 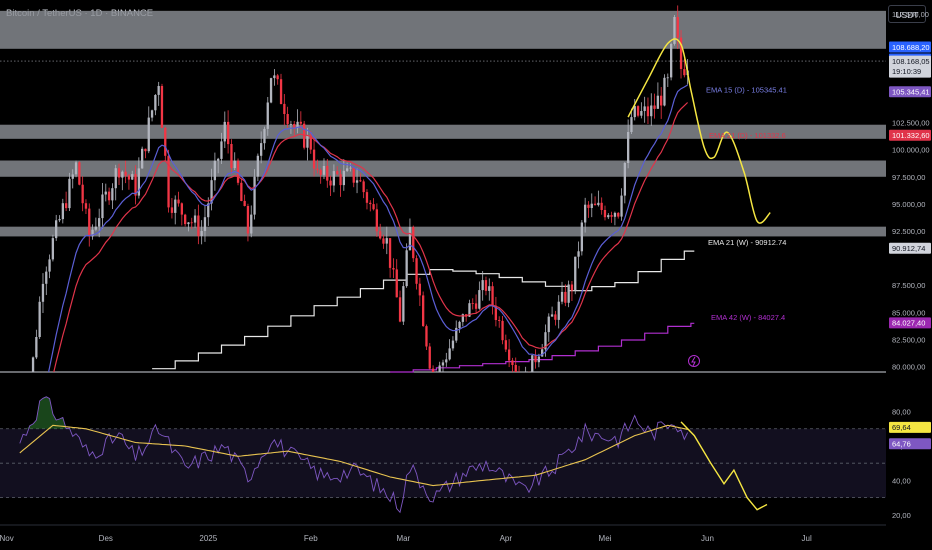 I want to click on y-tick-label: 82.500,00, so click(x=908, y=339).